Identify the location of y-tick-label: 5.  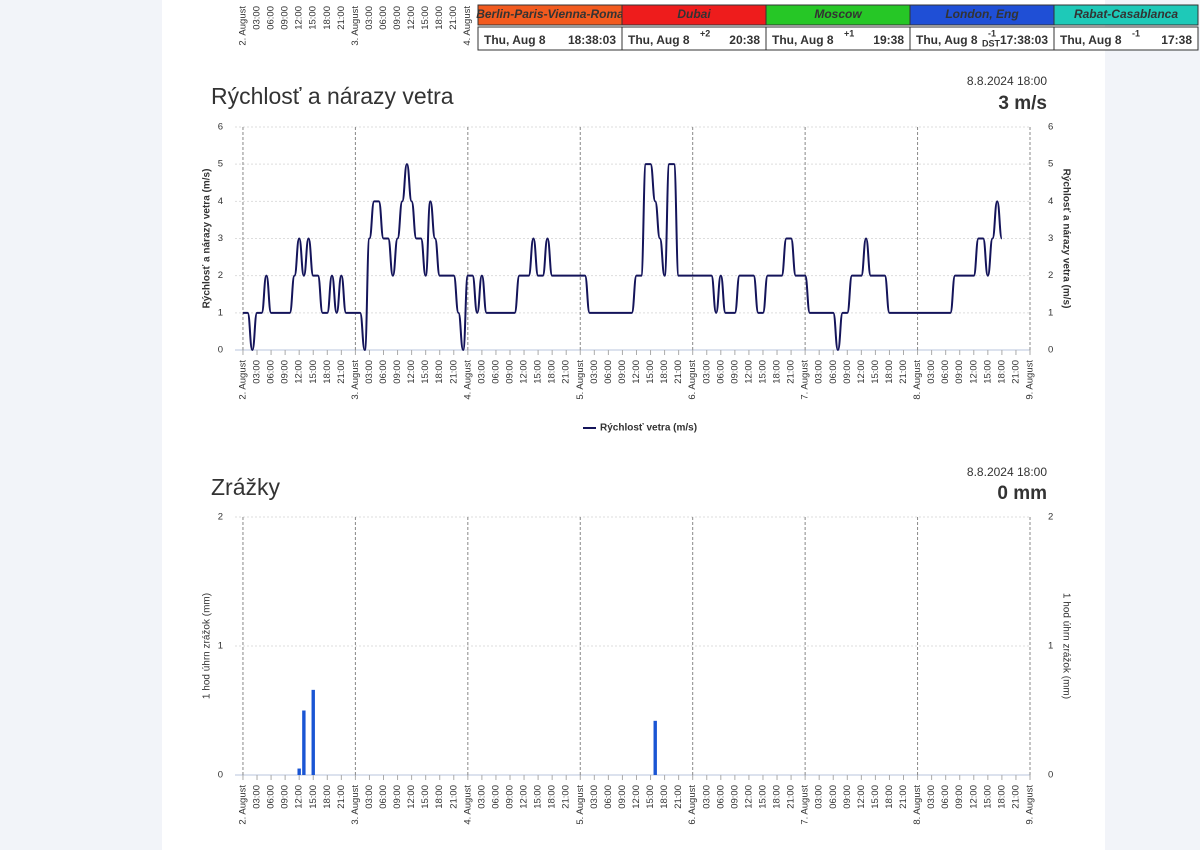
(220, 164).